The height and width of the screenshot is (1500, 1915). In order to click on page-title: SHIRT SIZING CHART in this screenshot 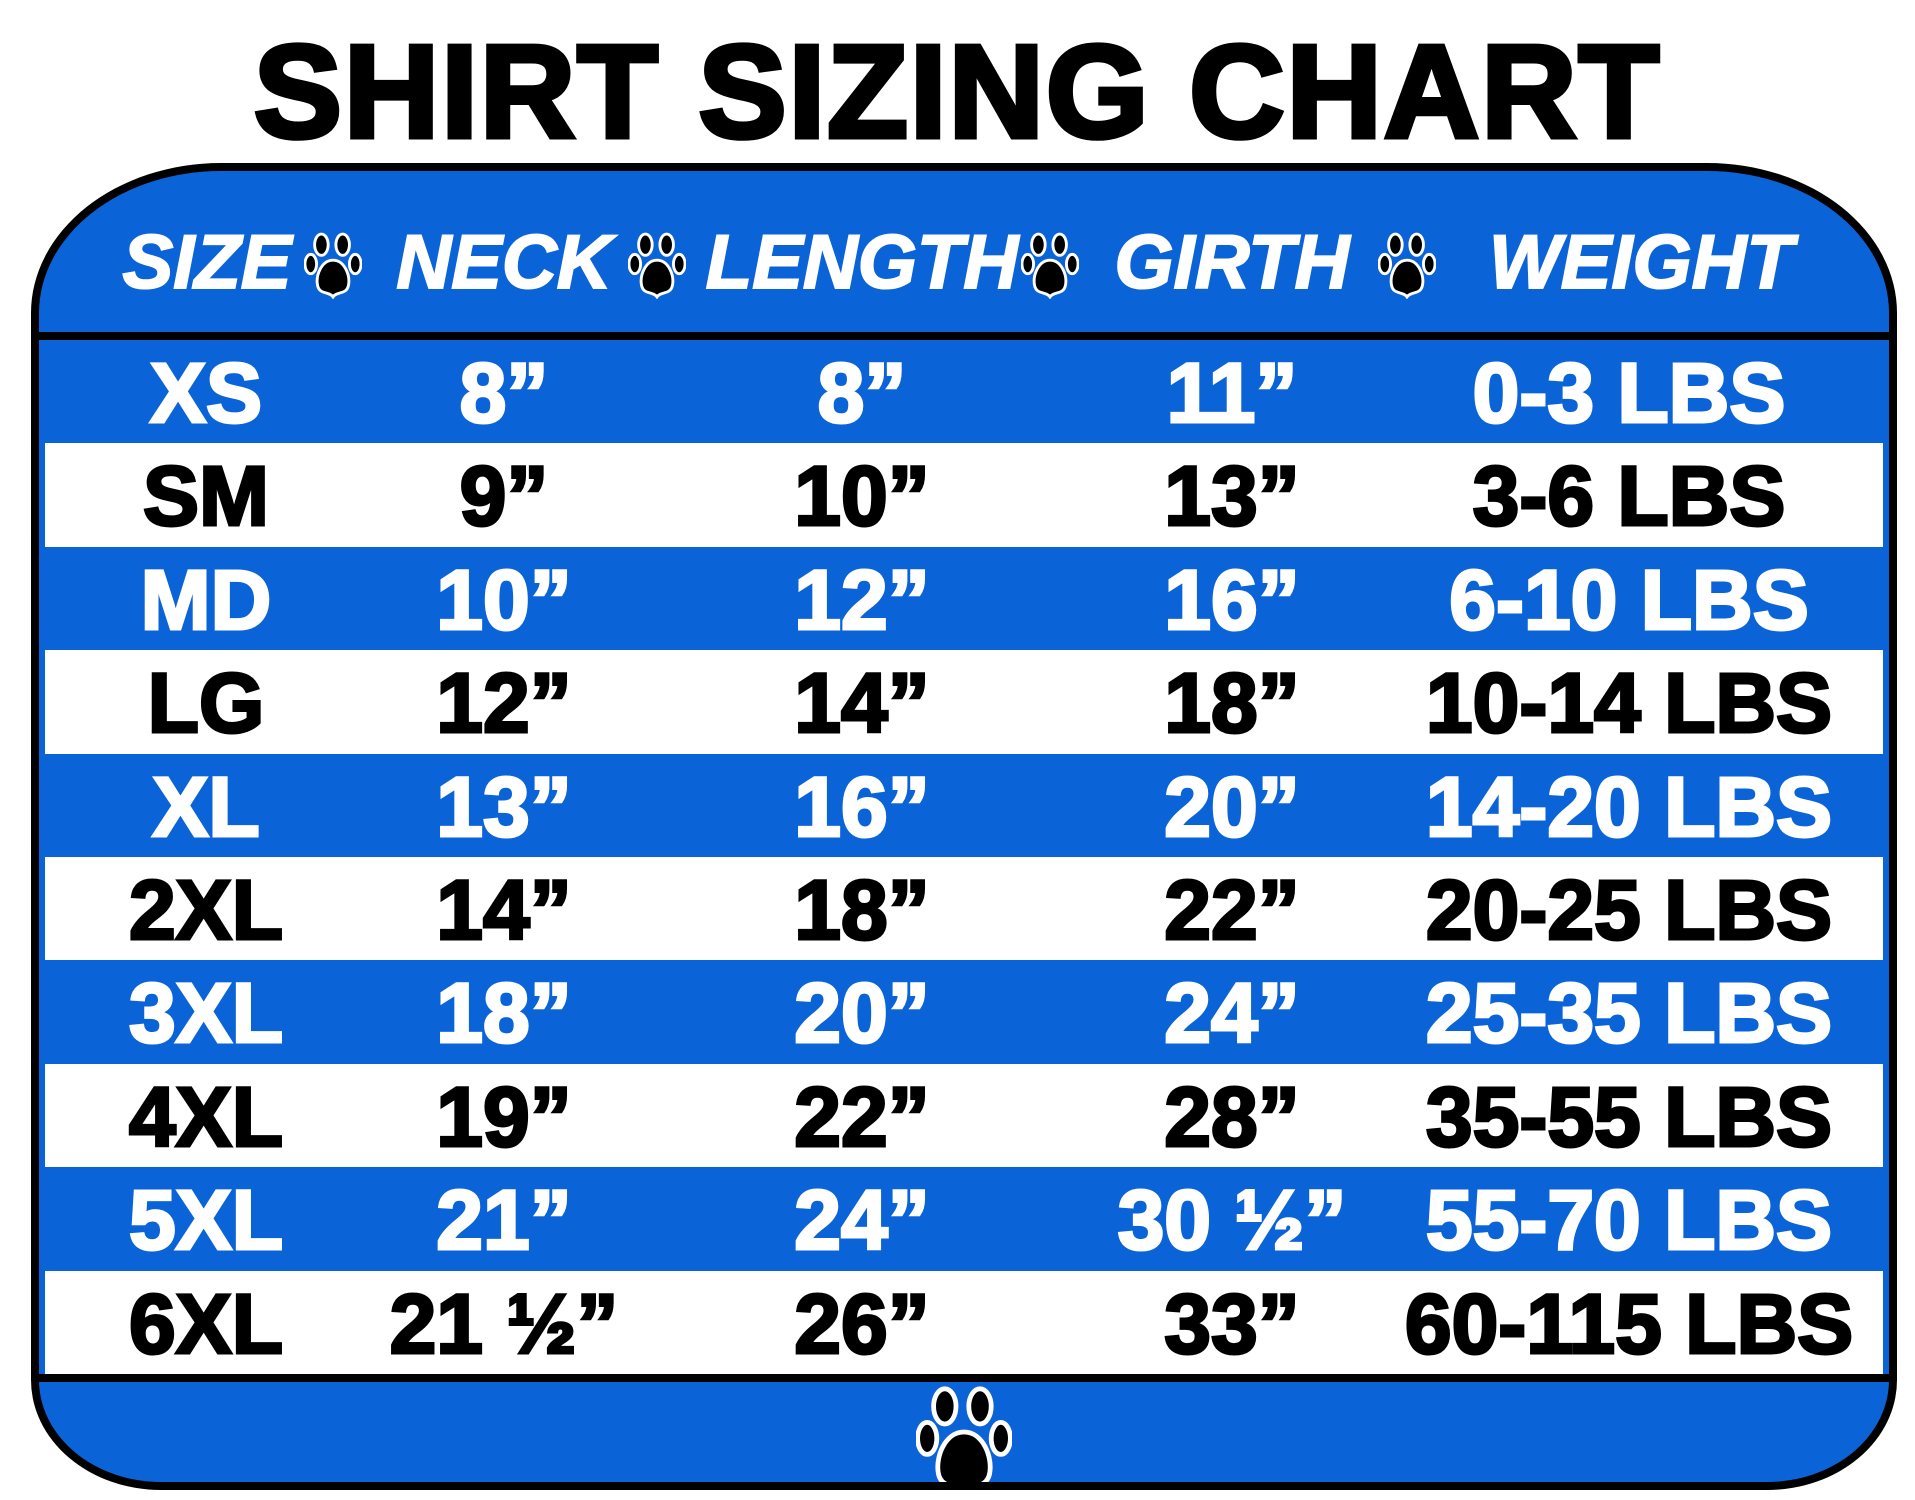, I will do `click(956, 91)`.